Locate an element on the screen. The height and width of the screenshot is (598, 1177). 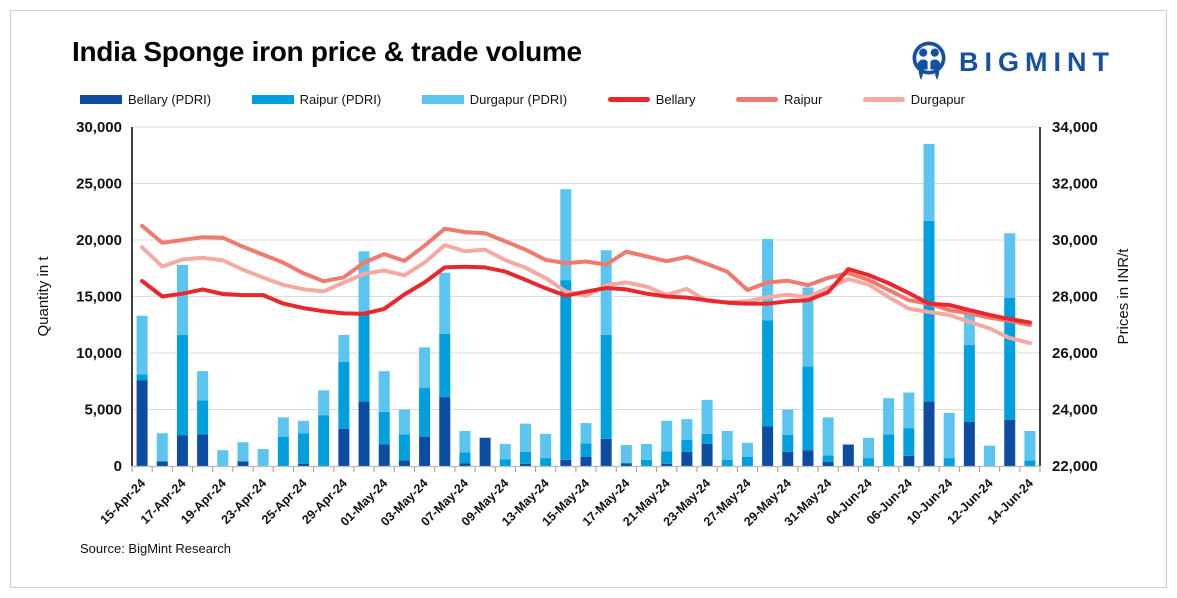
right-axis-tick-label: 26,000 is located at coordinates (1075, 353).